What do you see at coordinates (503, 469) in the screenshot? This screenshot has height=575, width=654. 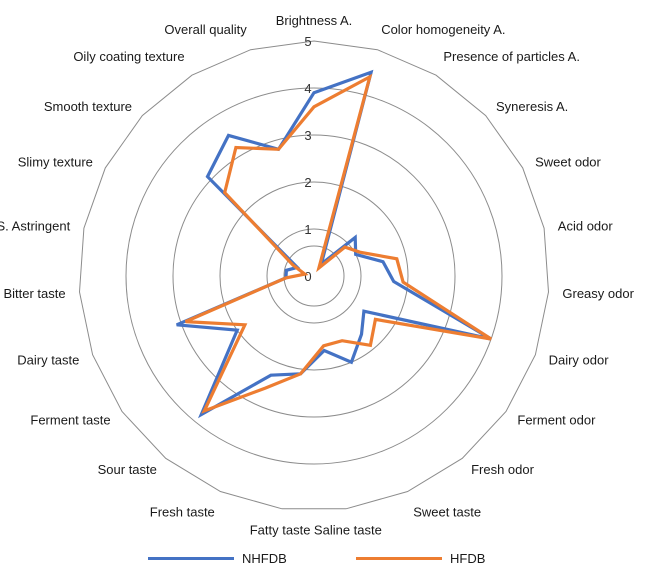 I see `category-label: Fresh odor` at bounding box center [503, 469].